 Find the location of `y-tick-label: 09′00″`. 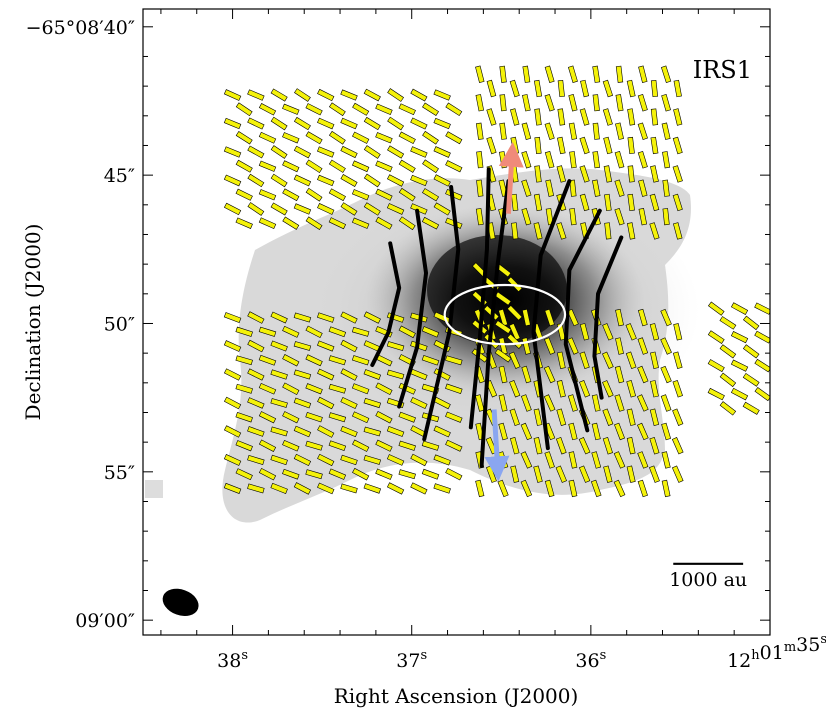

y-tick-label: 09′00″ is located at coordinates (105, 621).